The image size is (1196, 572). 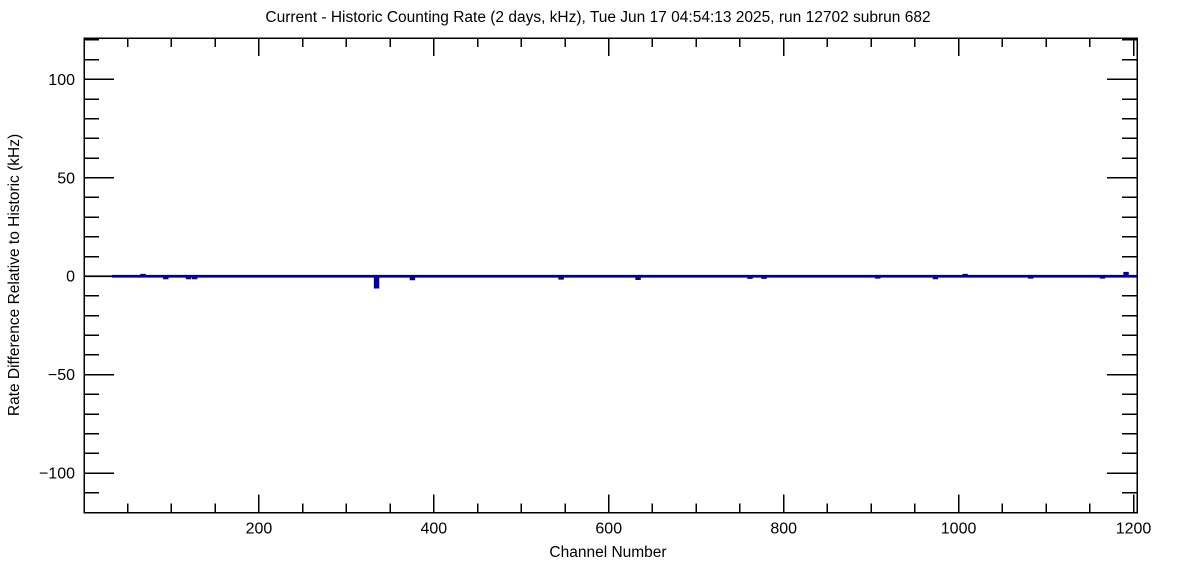 What do you see at coordinates (61, 375) in the screenshot?
I see `y-tick-label: −50` at bounding box center [61, 375].